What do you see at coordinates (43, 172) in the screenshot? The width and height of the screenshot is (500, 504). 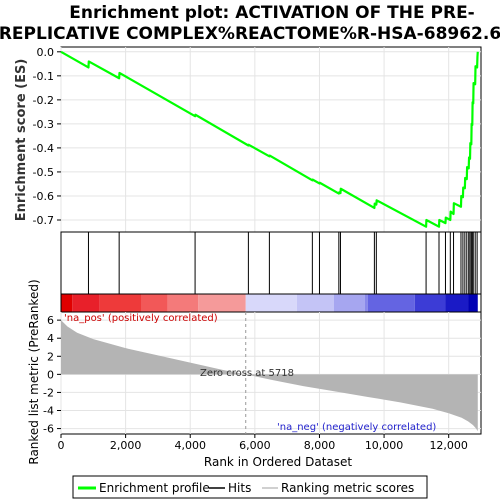 I see `es-y-tick-label: -0.5` at bounding box center [43, 172].